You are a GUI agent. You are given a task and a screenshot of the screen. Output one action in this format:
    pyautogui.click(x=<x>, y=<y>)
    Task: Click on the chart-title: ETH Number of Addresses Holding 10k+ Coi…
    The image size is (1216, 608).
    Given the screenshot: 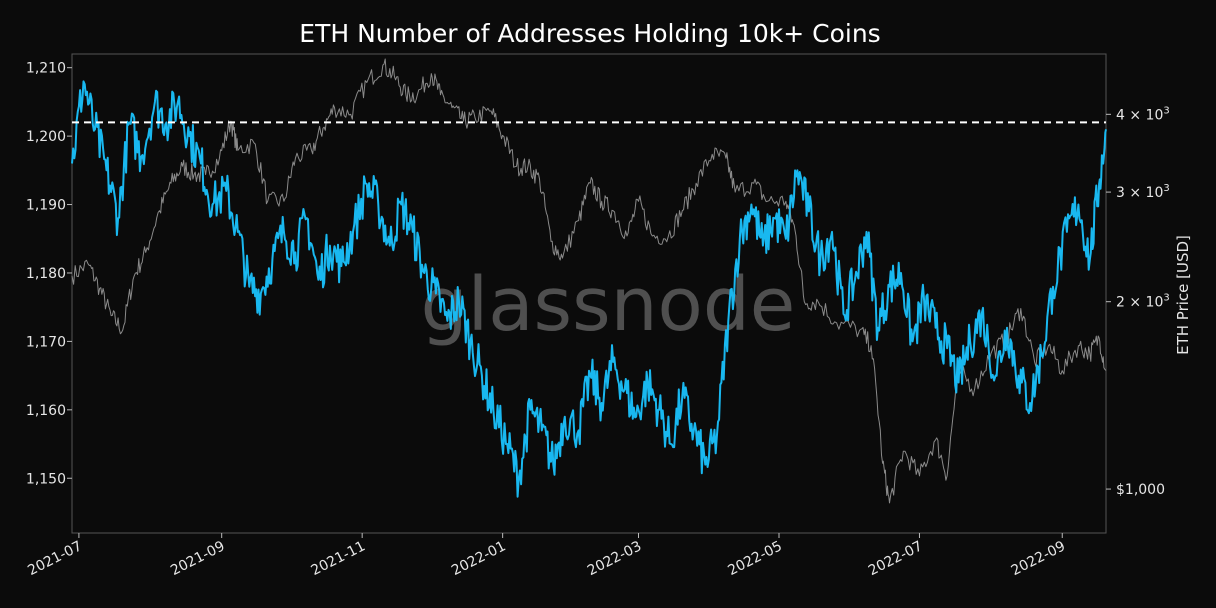 What is the action you would take?
    pyautogui.click(x=589, y=33)
    